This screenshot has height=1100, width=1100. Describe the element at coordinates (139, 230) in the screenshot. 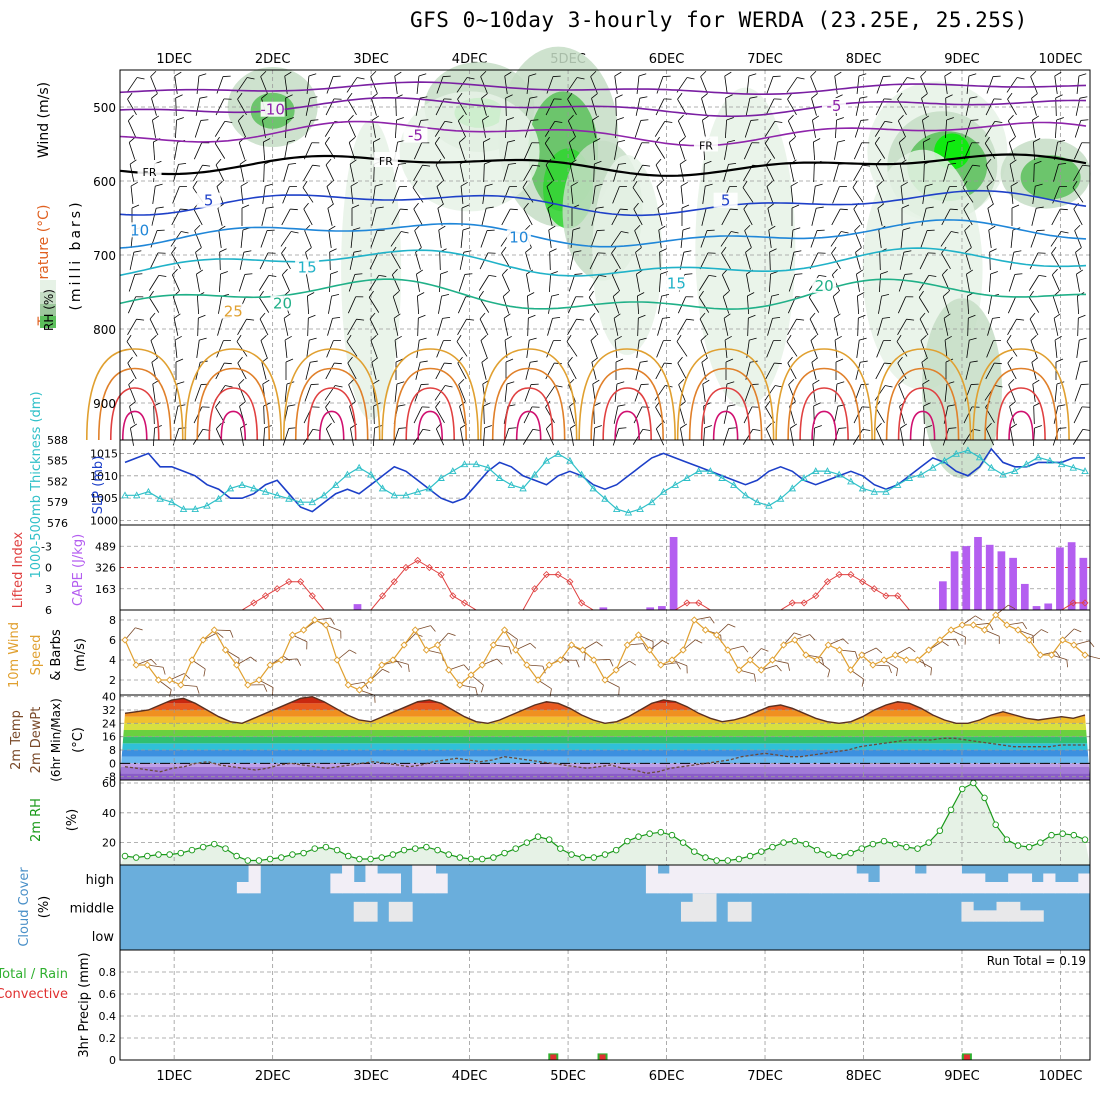

I see `contour-label: 10` at that location.